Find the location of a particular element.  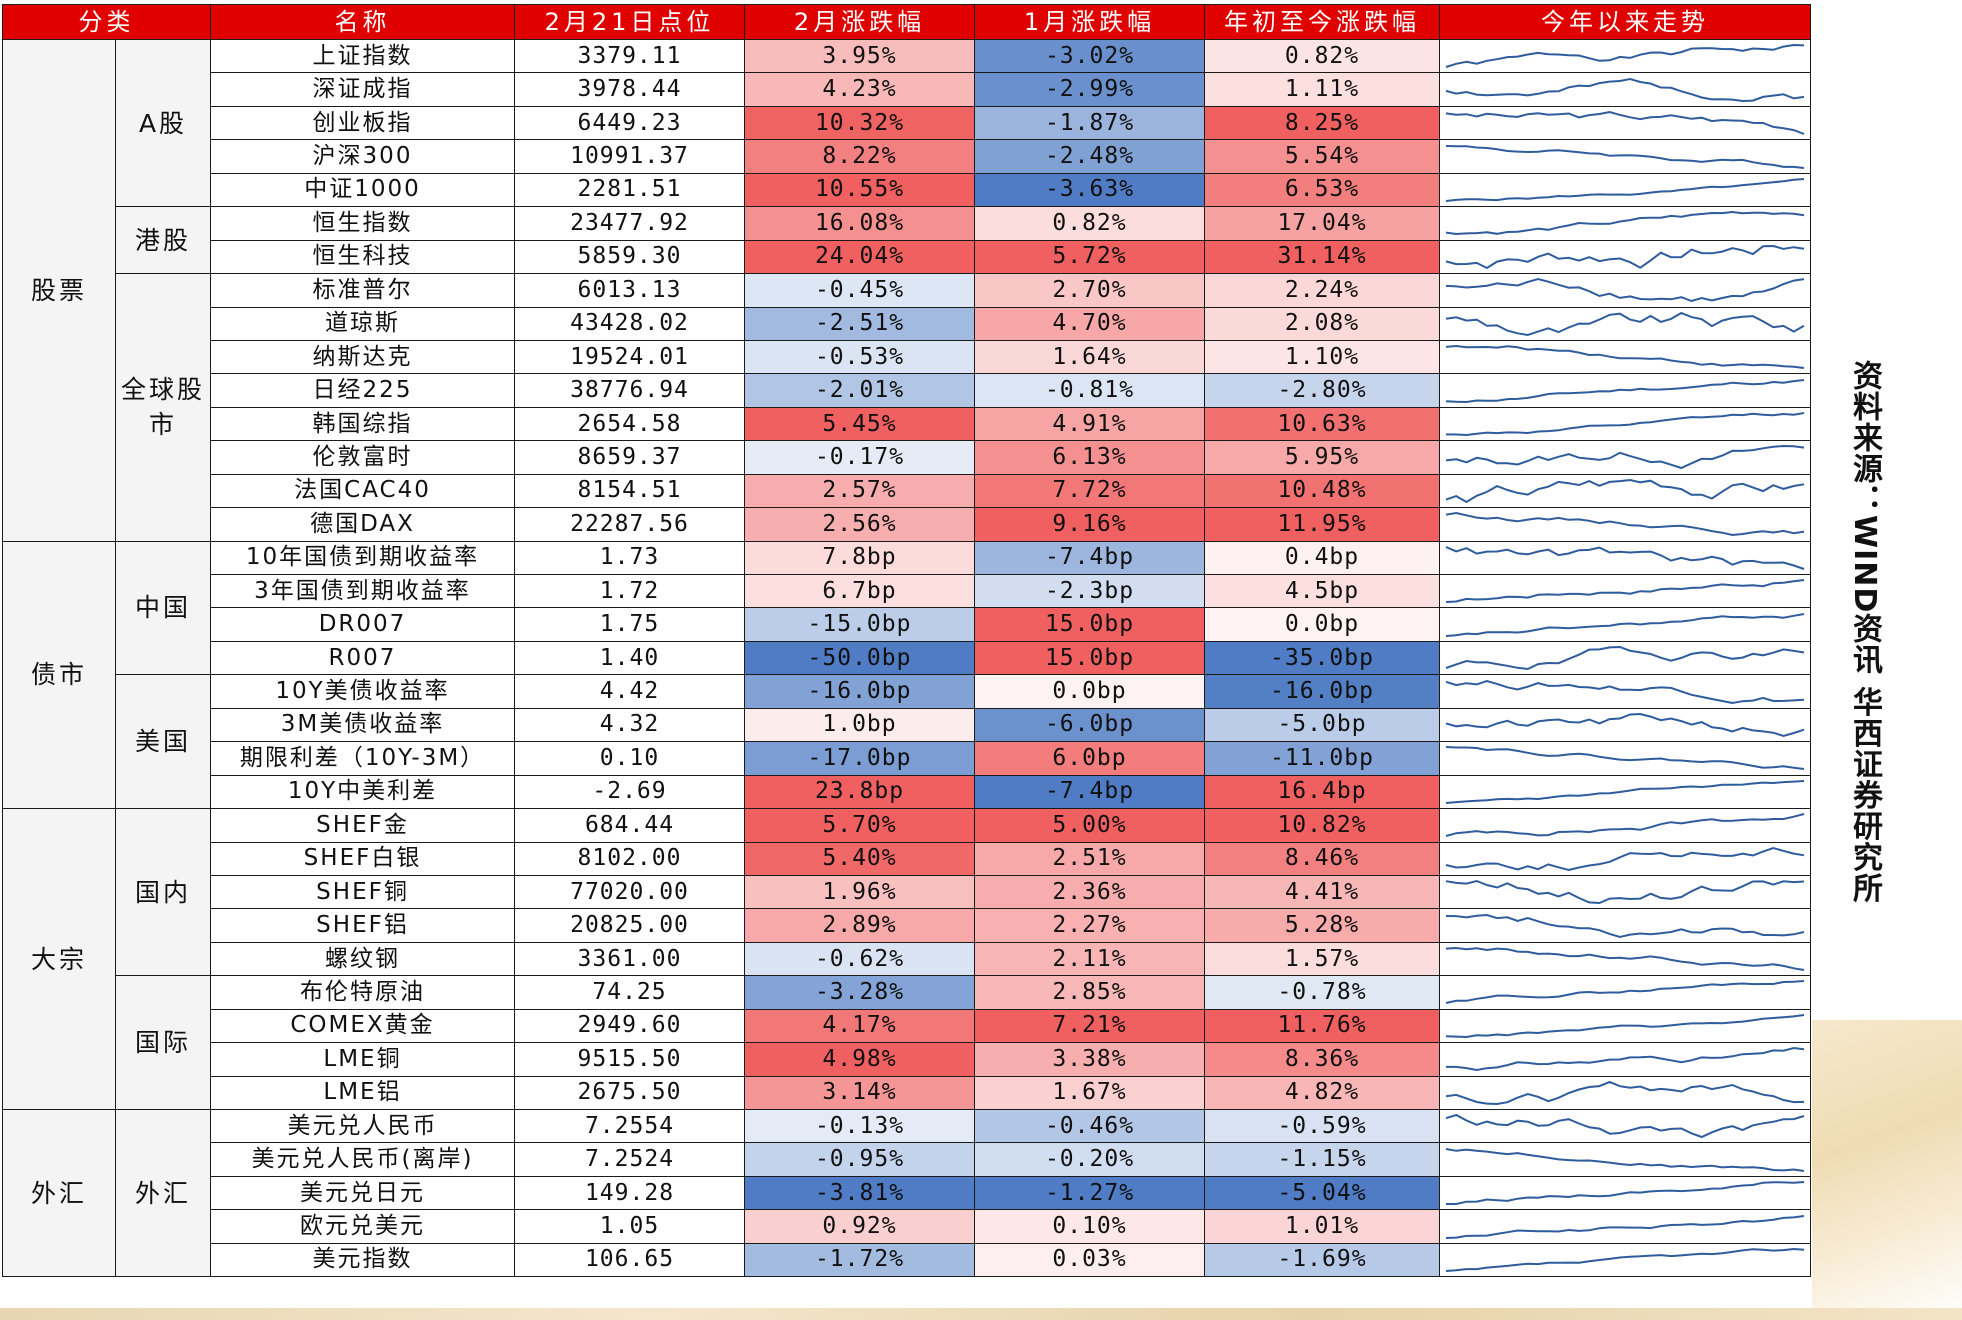

subcategory-cell: 全球股市 is located at coordinates (163, 407).